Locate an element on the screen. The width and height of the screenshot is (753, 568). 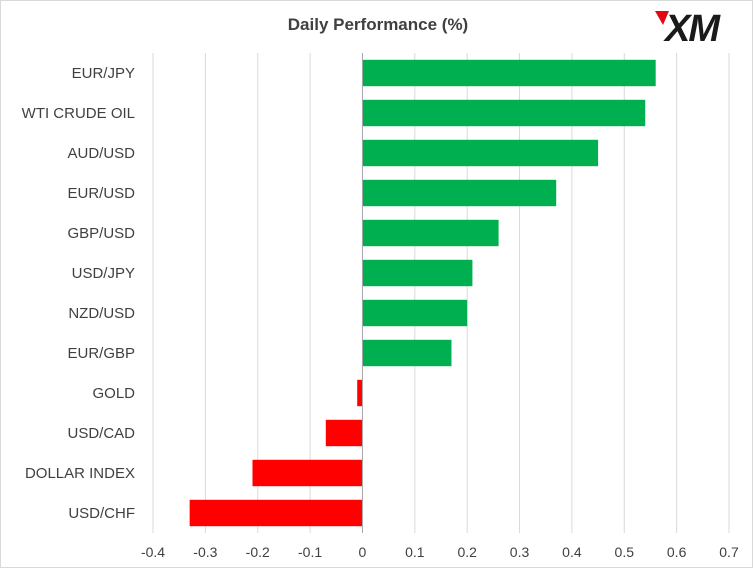
tick-labels: -0.4 -0.3 -0.2 -0.1 0 0.1 0.2 0.3 0.4 0.5 0.6 0.7 is located at coordinates (440, 552).